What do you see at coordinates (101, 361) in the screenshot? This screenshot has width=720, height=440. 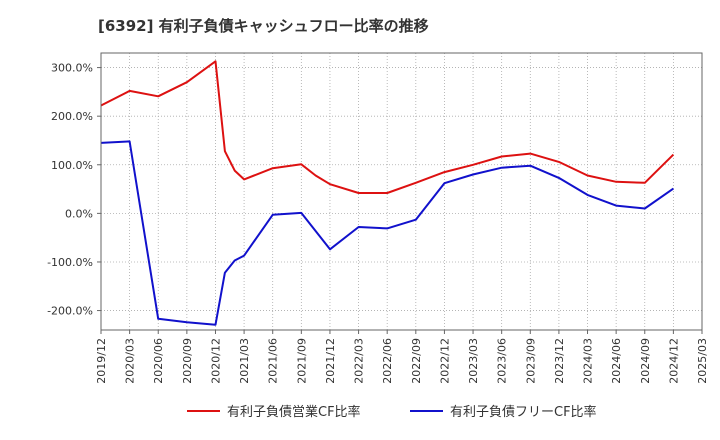 I see `x-tick-label: 2019/12` at bounding box center [101, 361].